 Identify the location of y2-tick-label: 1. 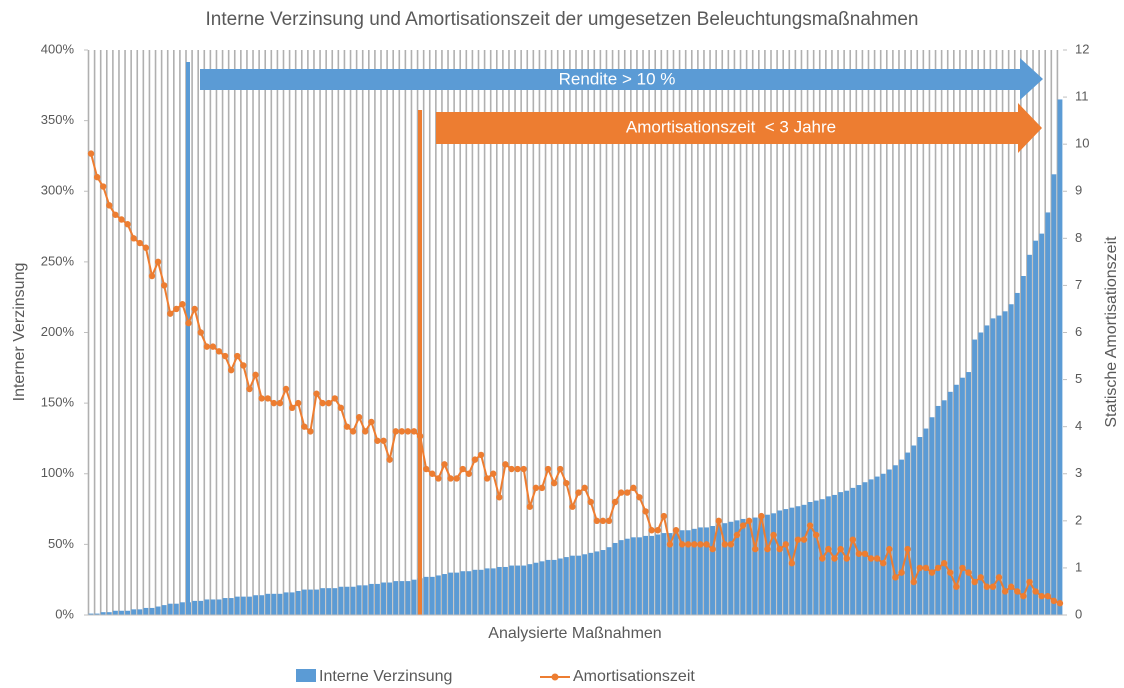
(1078, 566).